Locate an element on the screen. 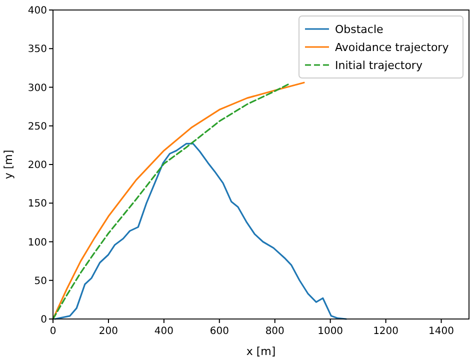 This screenshot has height=361, width=474. x-tick-label: 1200 is located at coordinates (386, 331).